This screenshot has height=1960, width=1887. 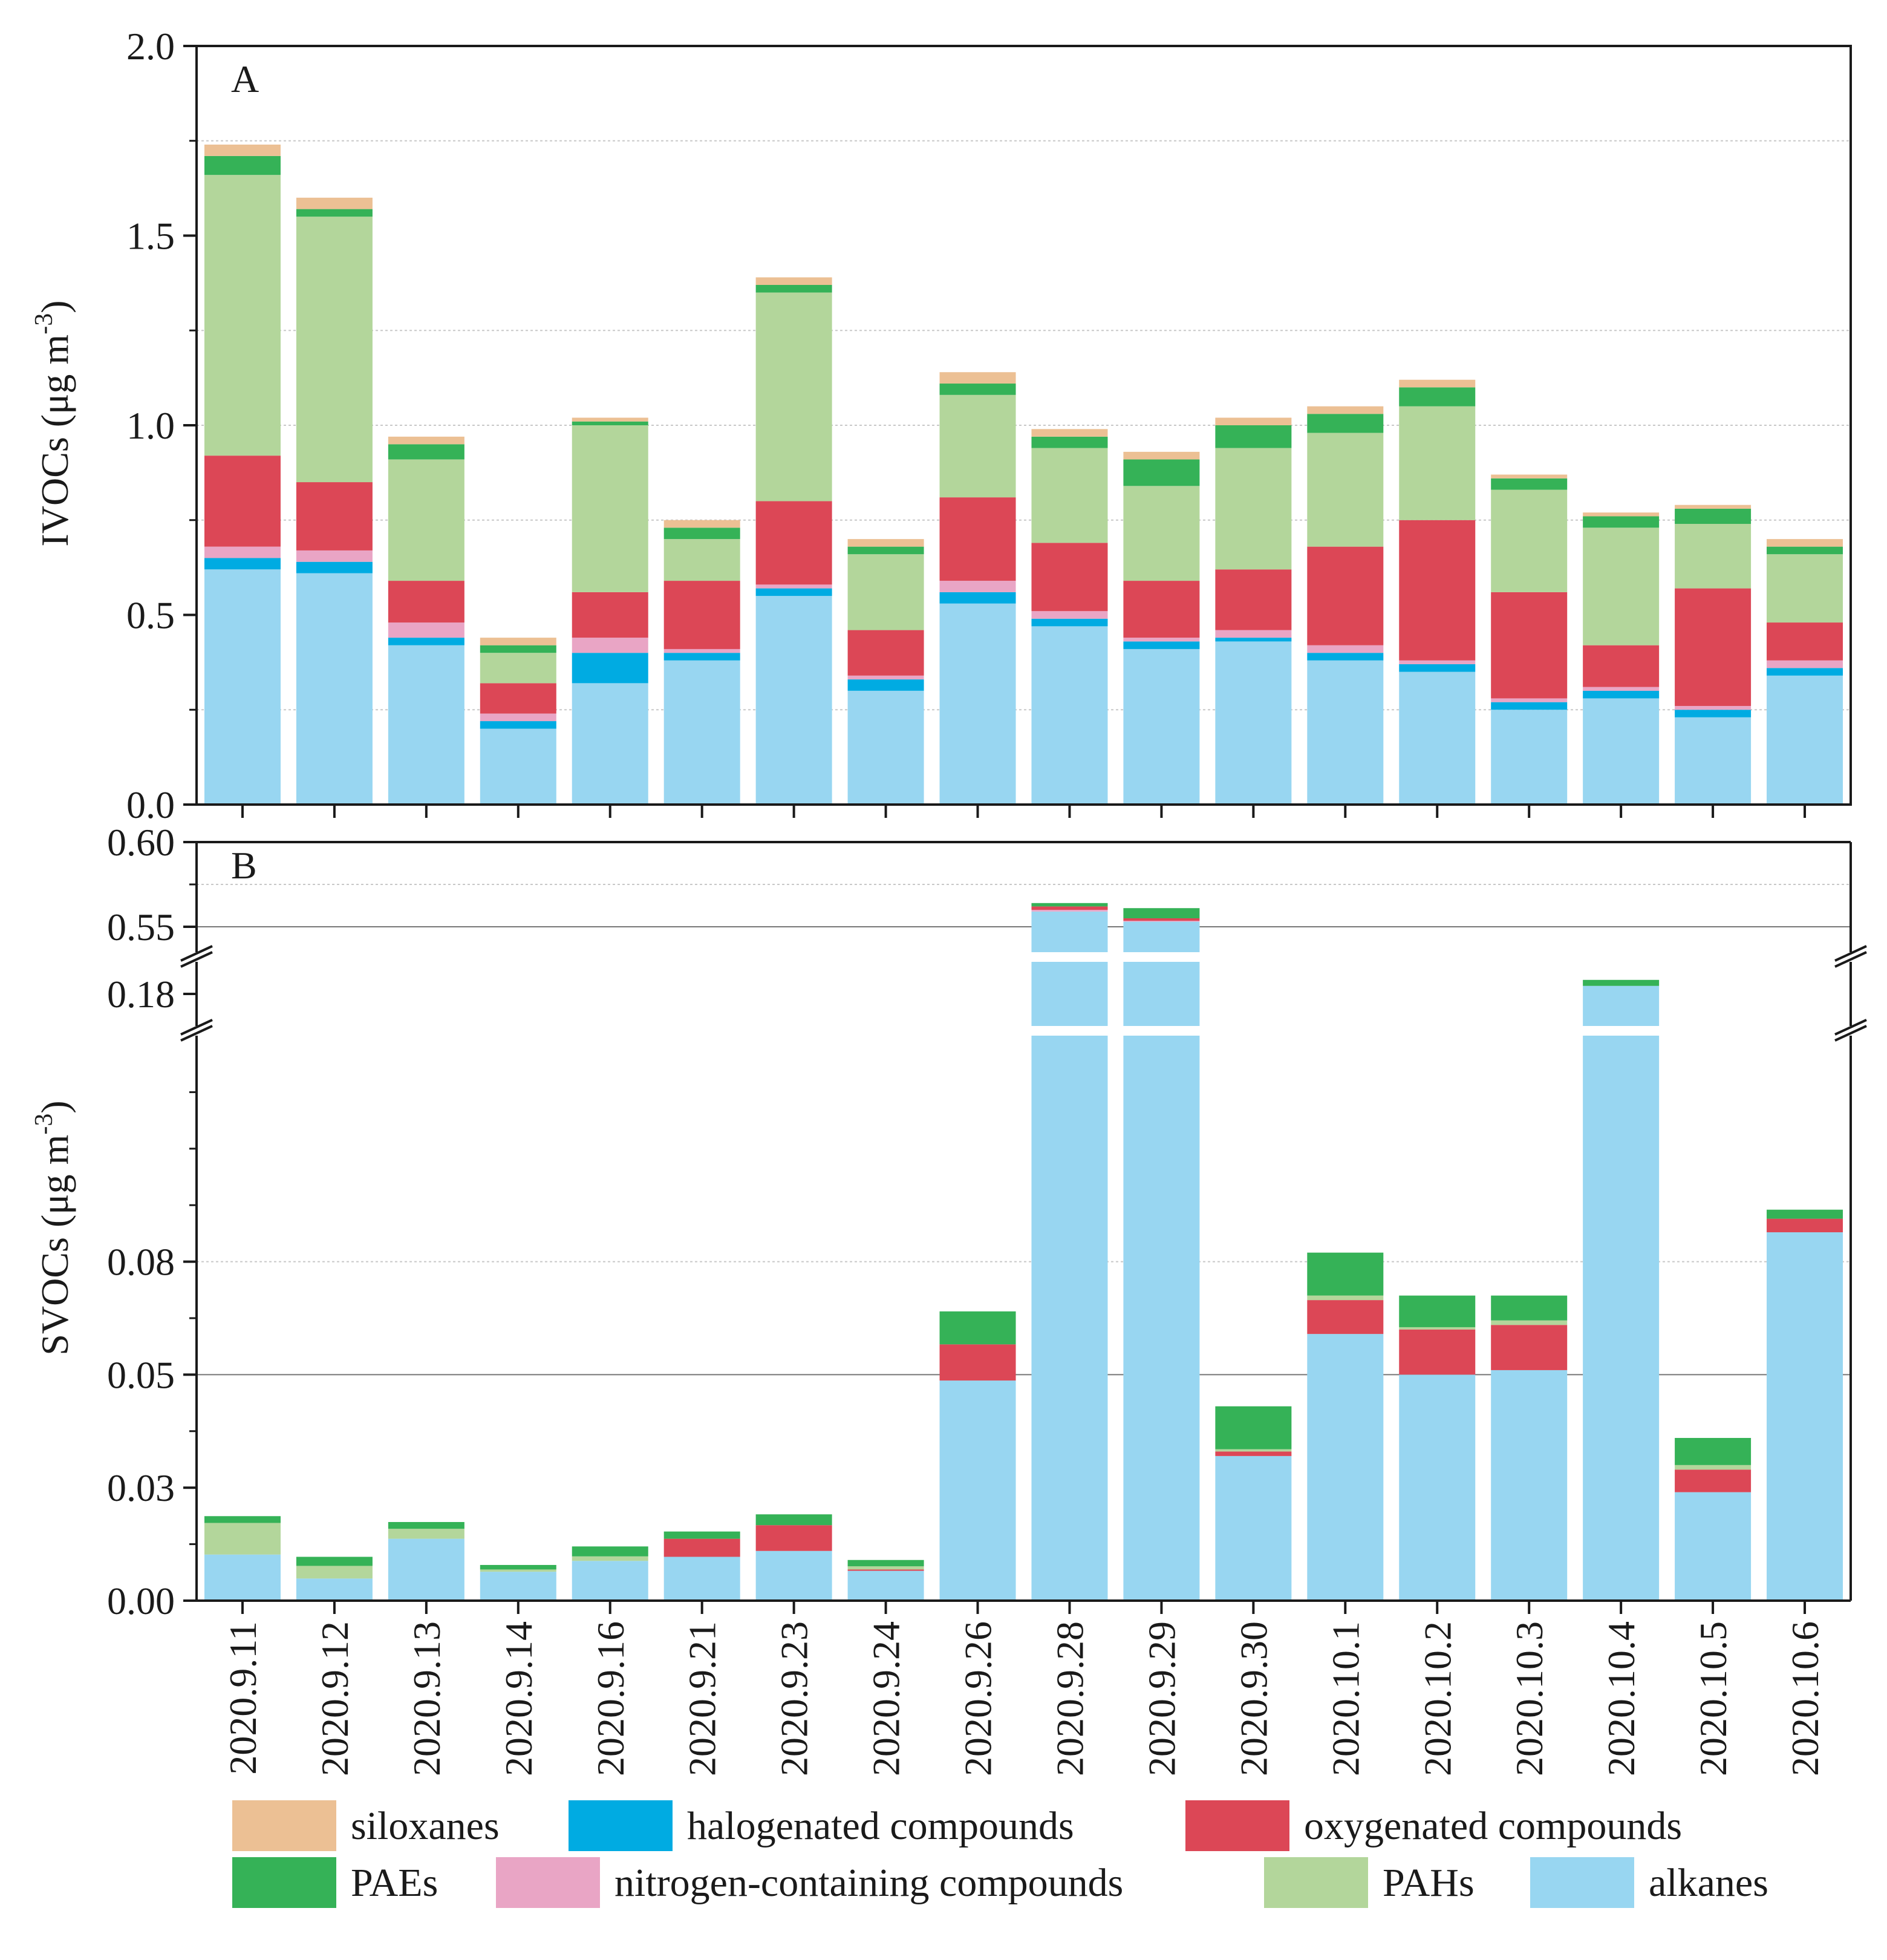 What do you see at coordinates (284, 1883) in the screenshot?
I see `legend-swatch-paes` at bounding box center [284, 1883].